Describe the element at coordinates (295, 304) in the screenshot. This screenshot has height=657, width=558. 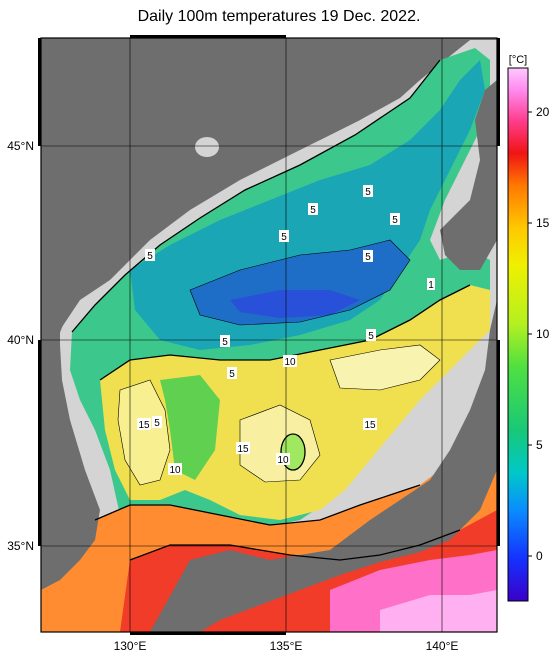
I see `sea-cold-patch` at that location.